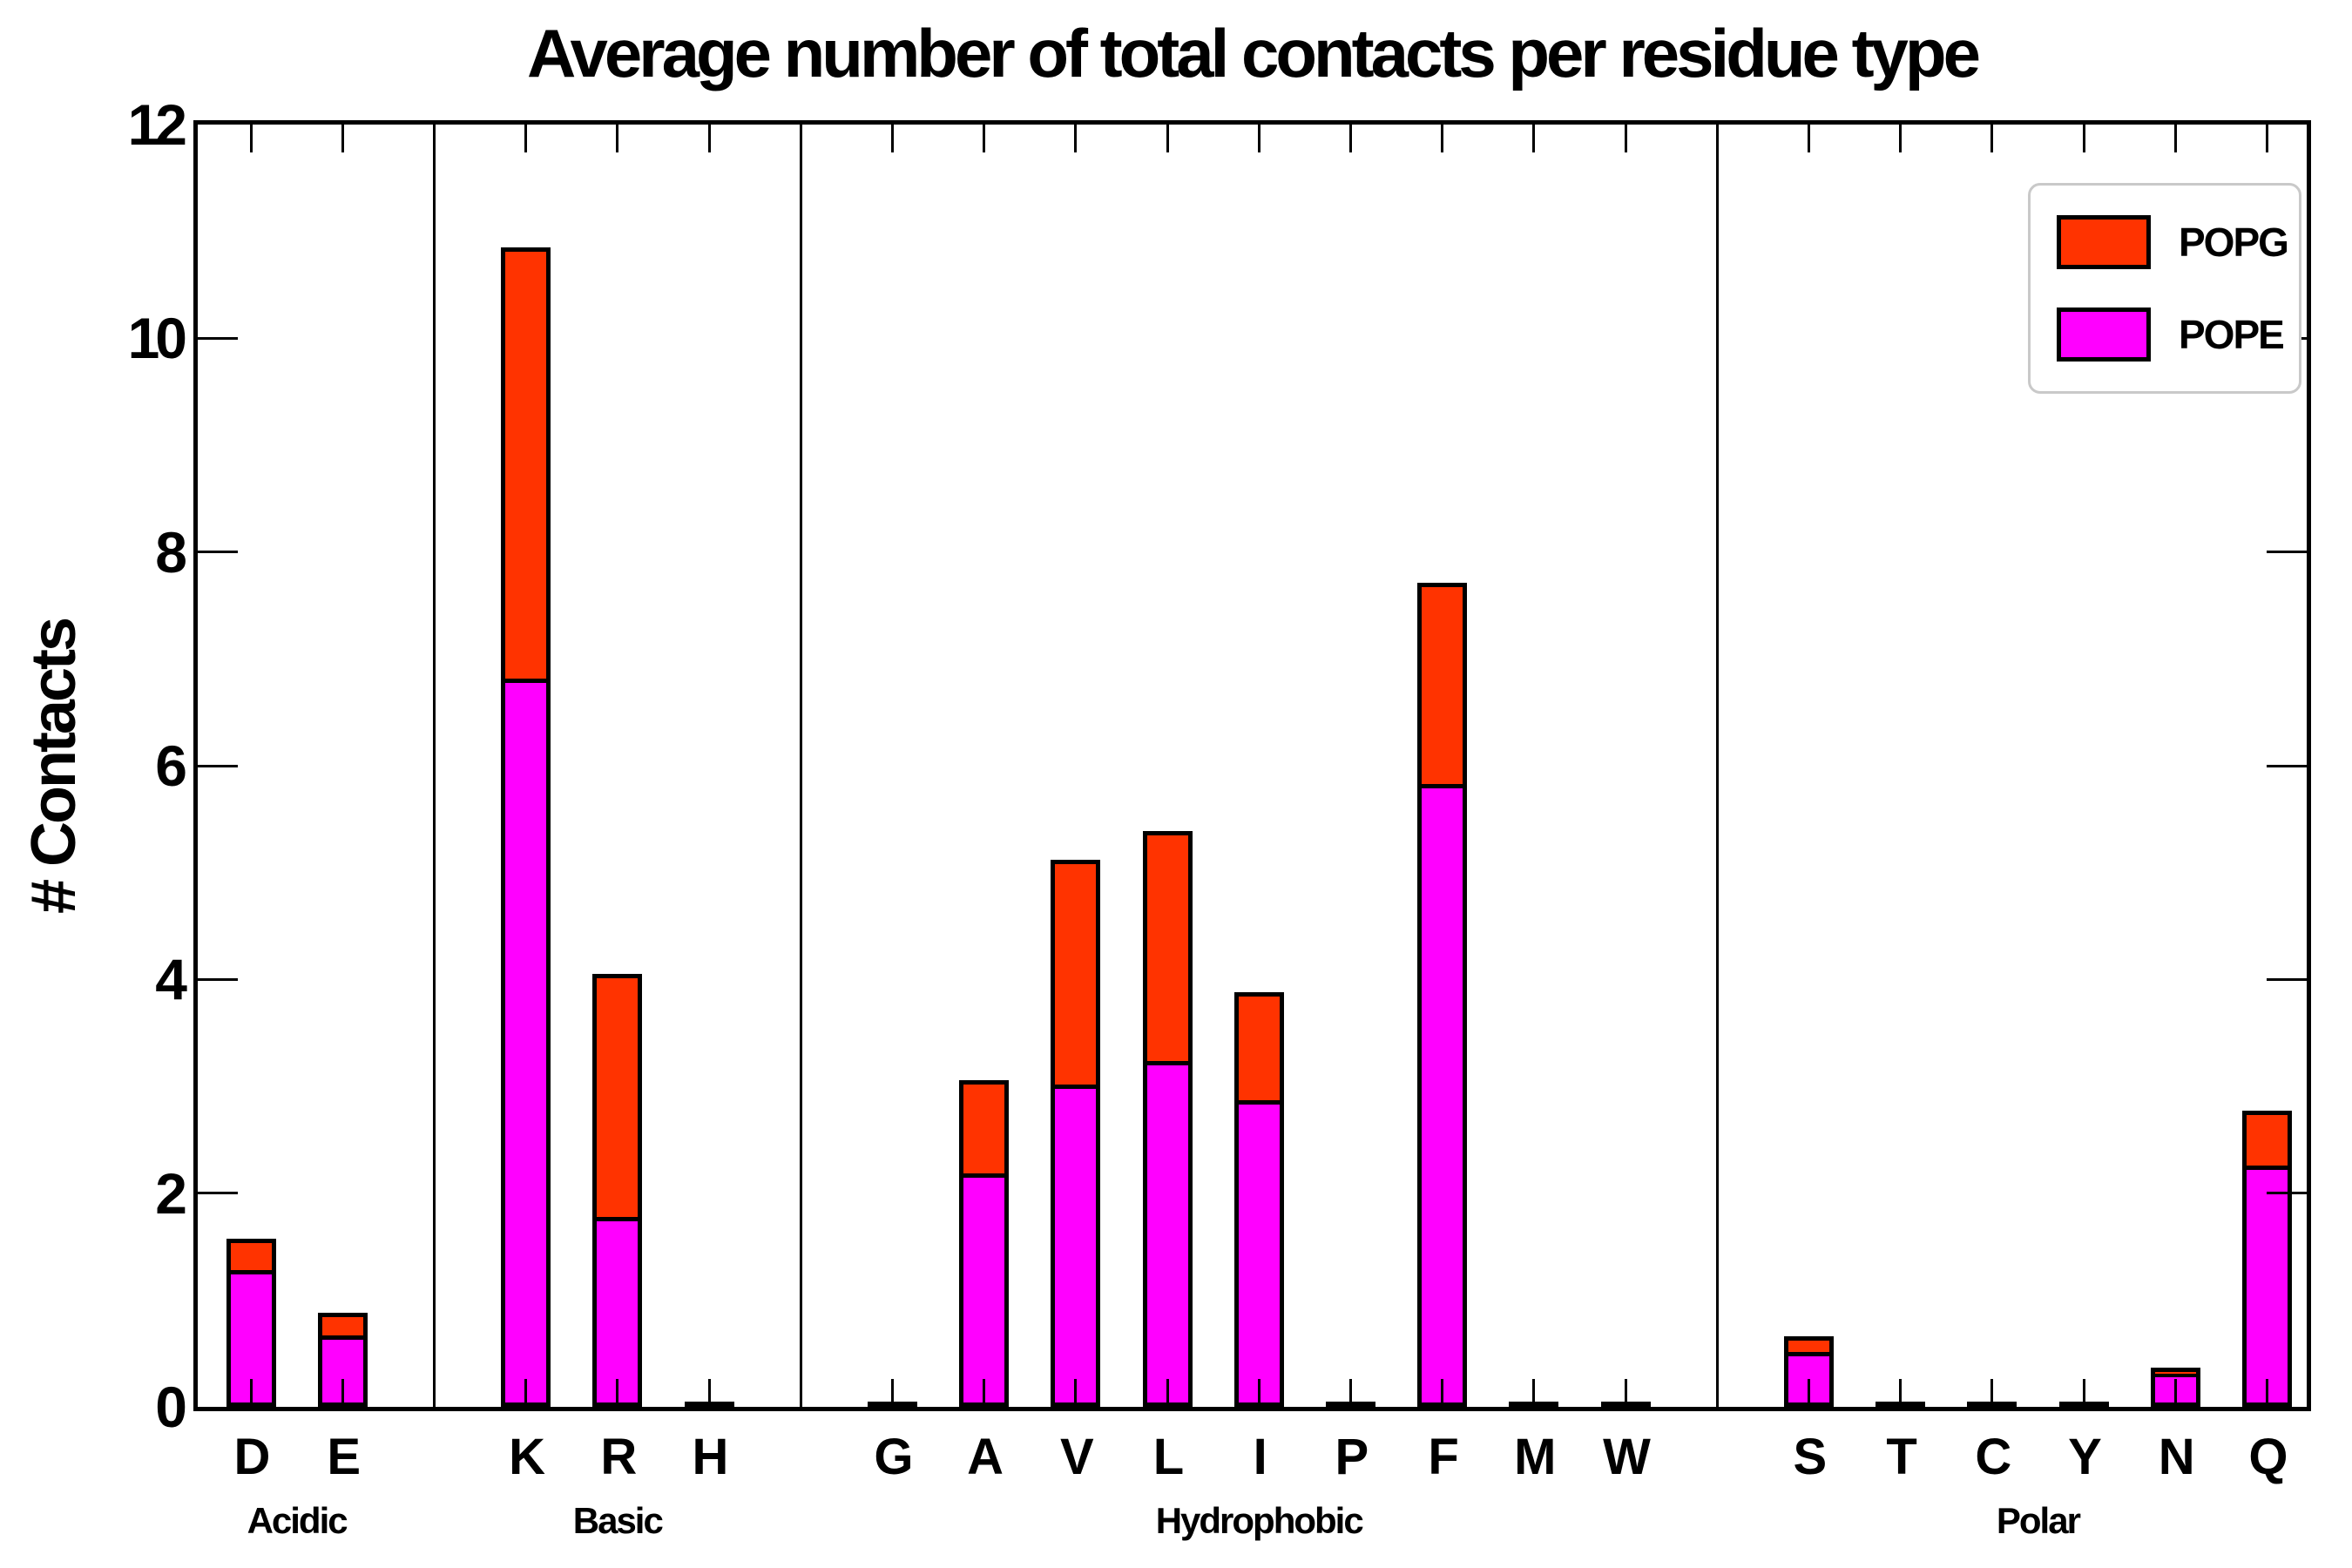 This screenshot has height=1568, width=2352. What do you see at coordinates (1076, 1393) in the screenshot?
I see `x-tick-bottom-V` at bounding box center [1076, 1393].